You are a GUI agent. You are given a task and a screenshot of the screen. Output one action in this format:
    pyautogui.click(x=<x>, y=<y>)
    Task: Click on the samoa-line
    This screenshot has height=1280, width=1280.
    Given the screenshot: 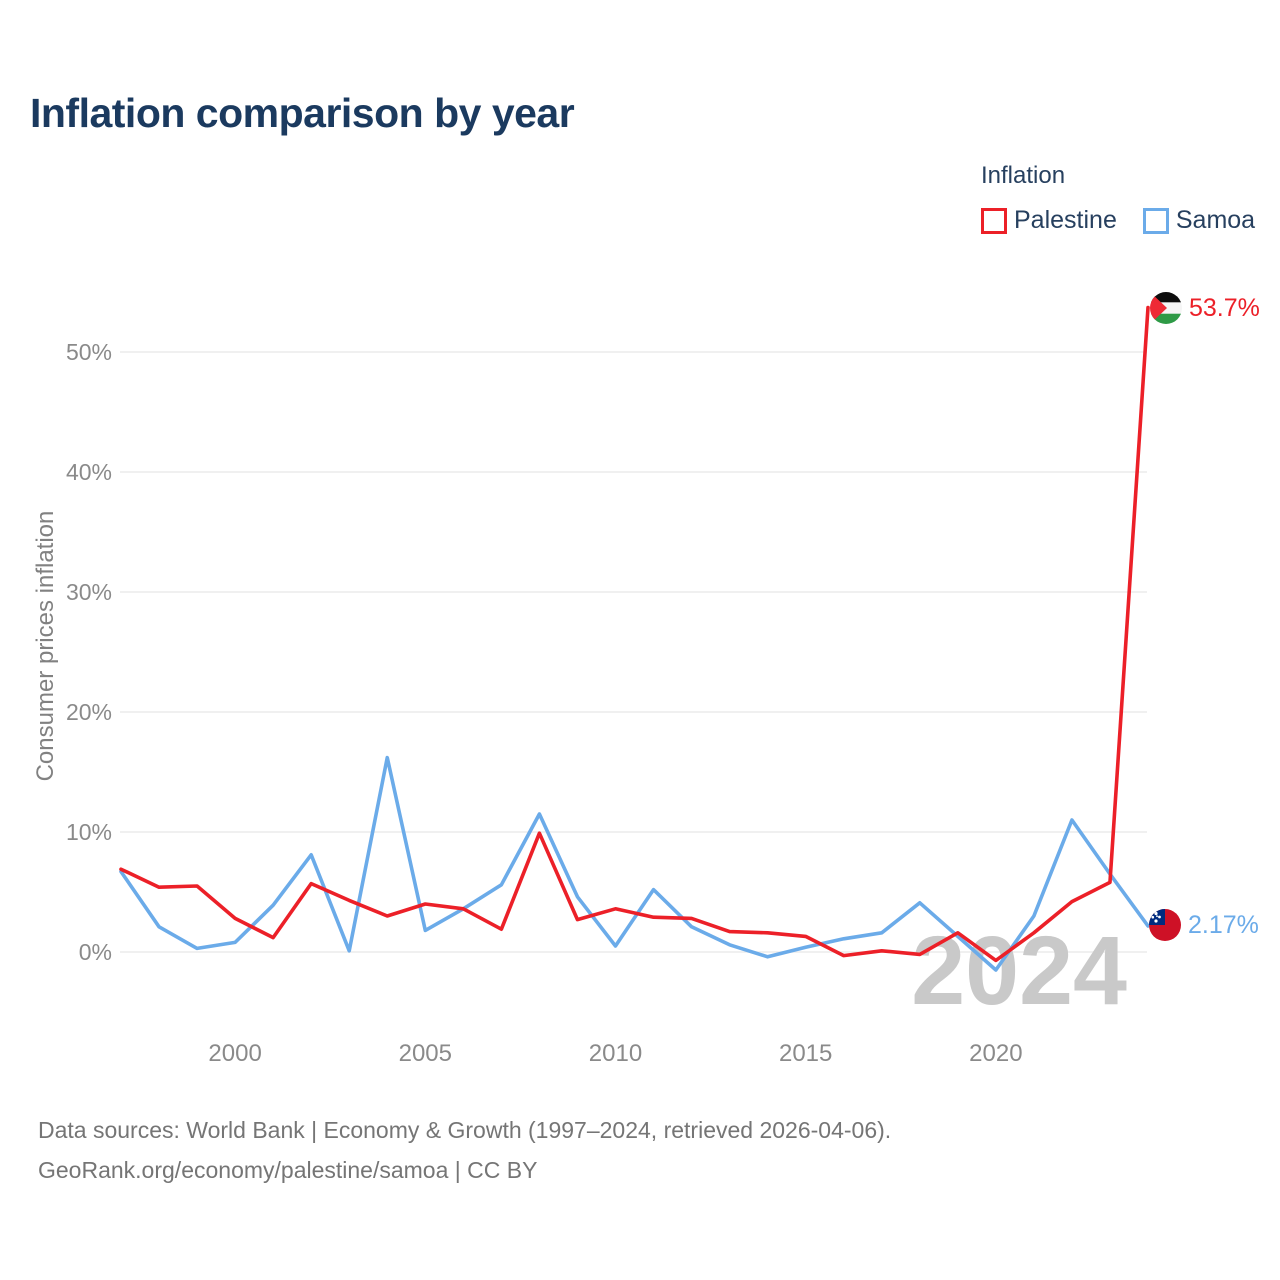 What is the action you would take?
    pyautogui.click(x=634, y=863)
    